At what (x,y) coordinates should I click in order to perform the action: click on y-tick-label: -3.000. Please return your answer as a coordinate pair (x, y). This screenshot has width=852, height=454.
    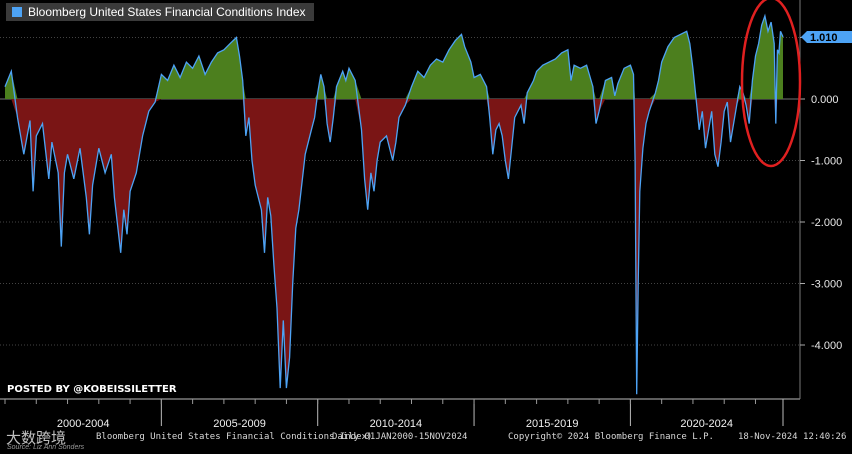
    Looking at the image, I should click on (826, 285).